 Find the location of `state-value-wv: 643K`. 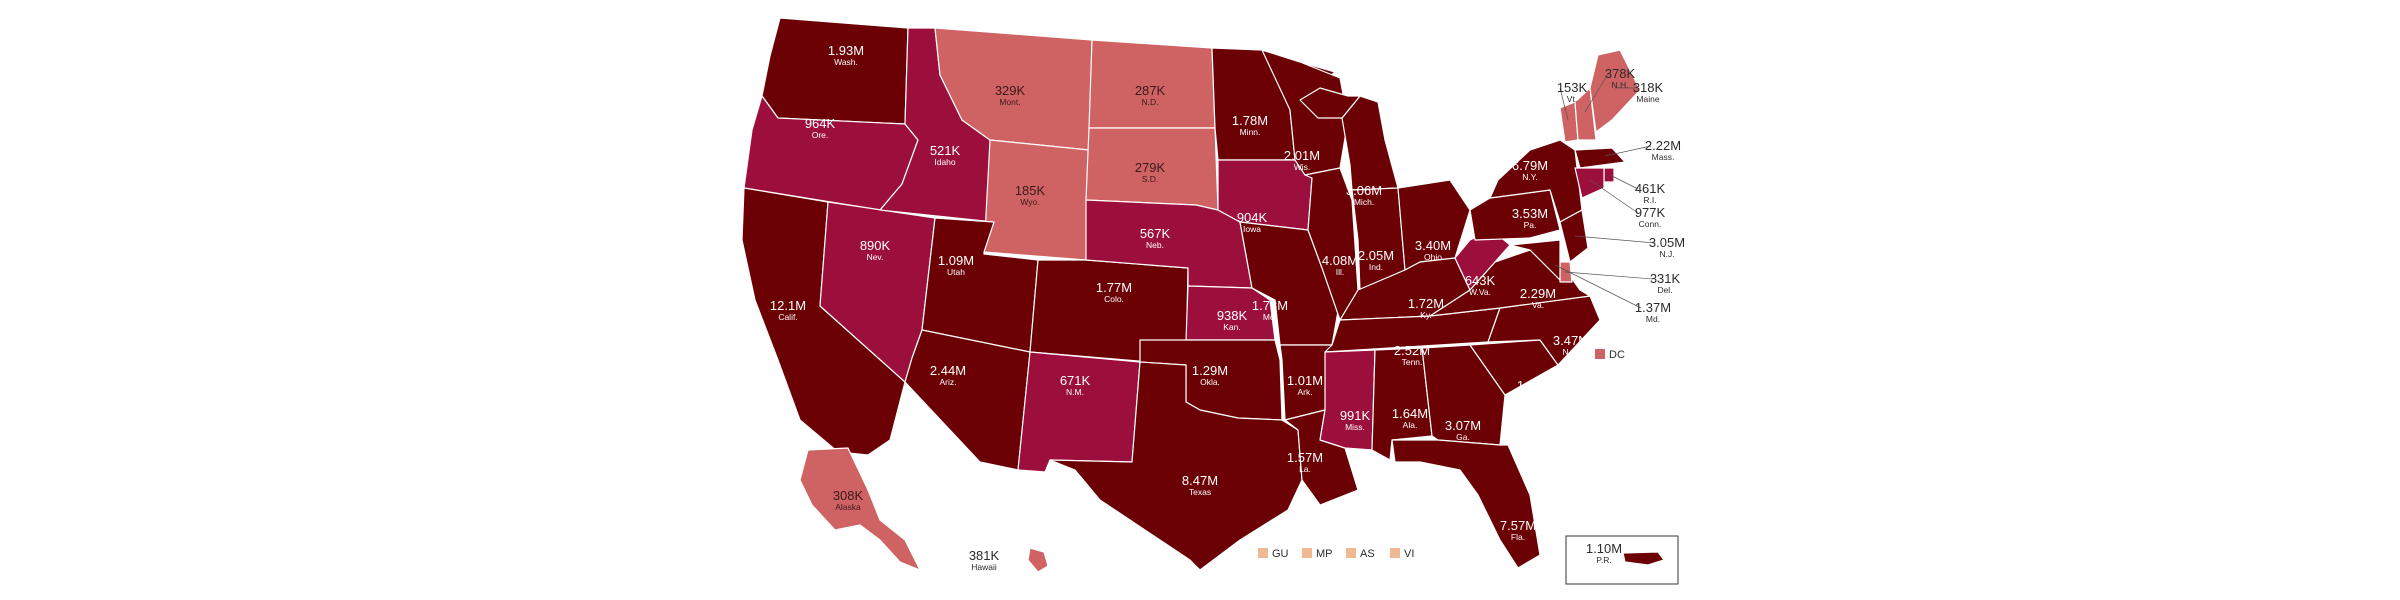

state-value-wv: 643K is located at coordinates (1480, 280).